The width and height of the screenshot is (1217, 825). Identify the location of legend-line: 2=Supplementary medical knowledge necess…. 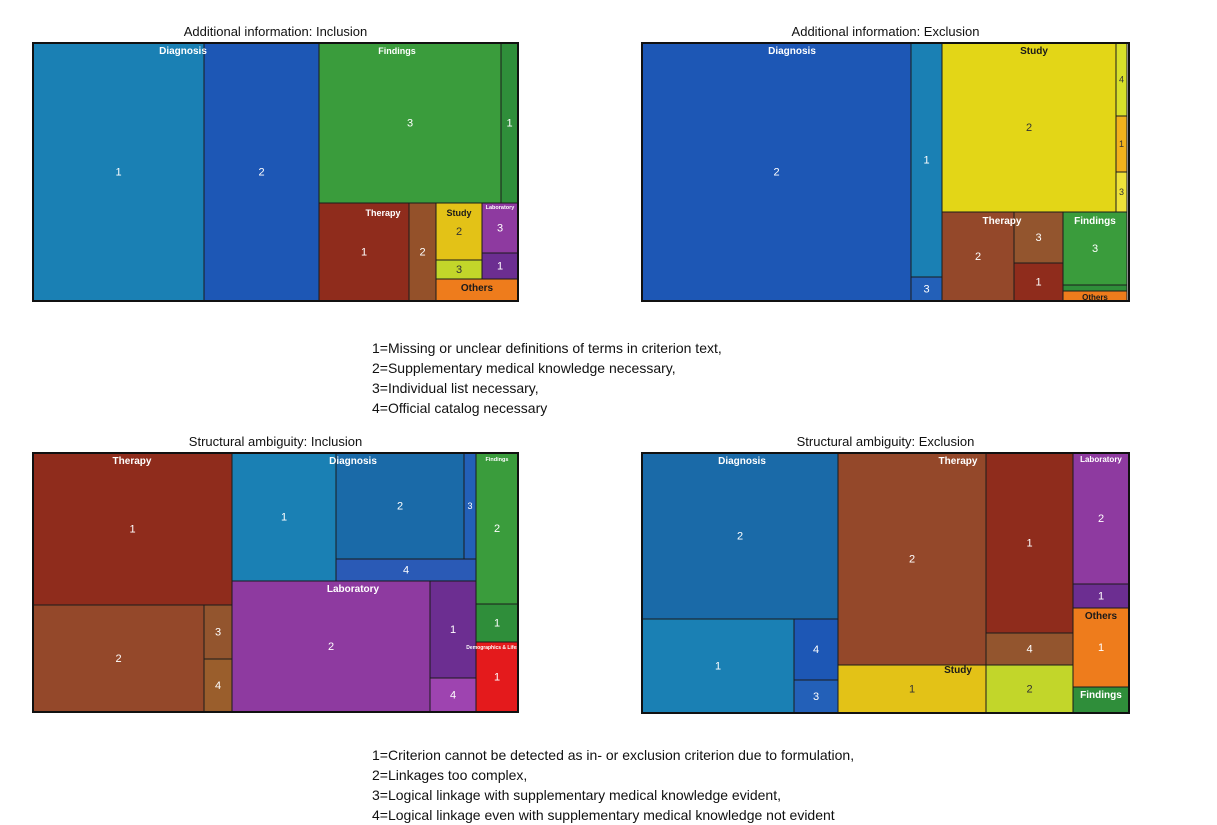
(524, 368).